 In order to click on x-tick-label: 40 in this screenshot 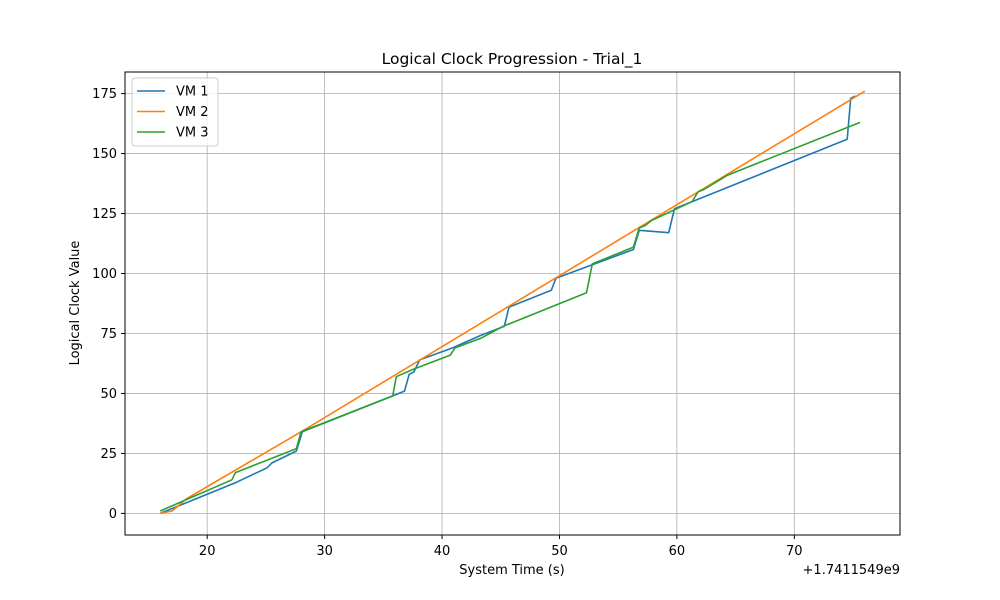, I will do `click(442, 551)`.